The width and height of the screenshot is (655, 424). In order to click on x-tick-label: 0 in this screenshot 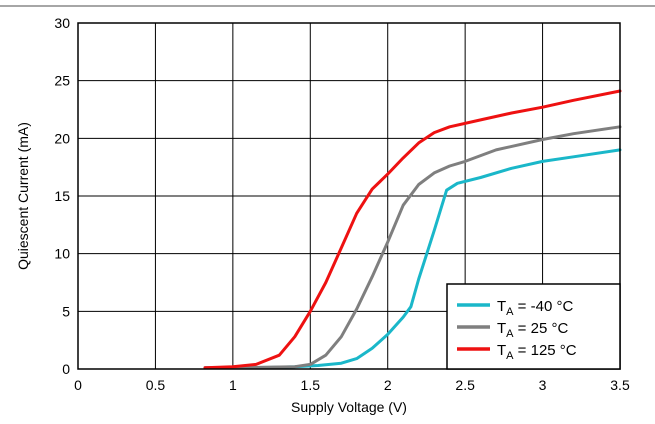, I will do `click(78, 385)`.